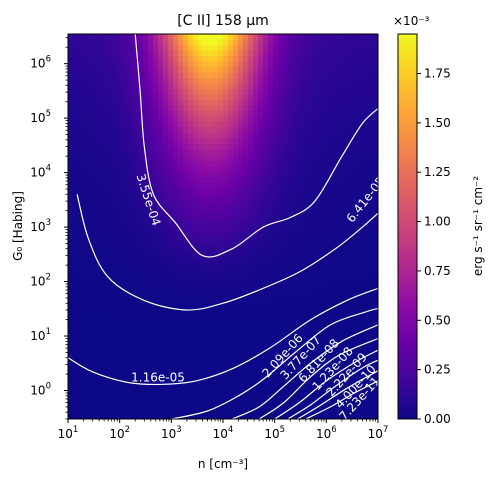 Image resolution: width=496 pixels, height=483 pixels. Describe the element at coordinates (437, 370) in the screenshot. I see `colorbar-tick-label: 0.25` at that location.